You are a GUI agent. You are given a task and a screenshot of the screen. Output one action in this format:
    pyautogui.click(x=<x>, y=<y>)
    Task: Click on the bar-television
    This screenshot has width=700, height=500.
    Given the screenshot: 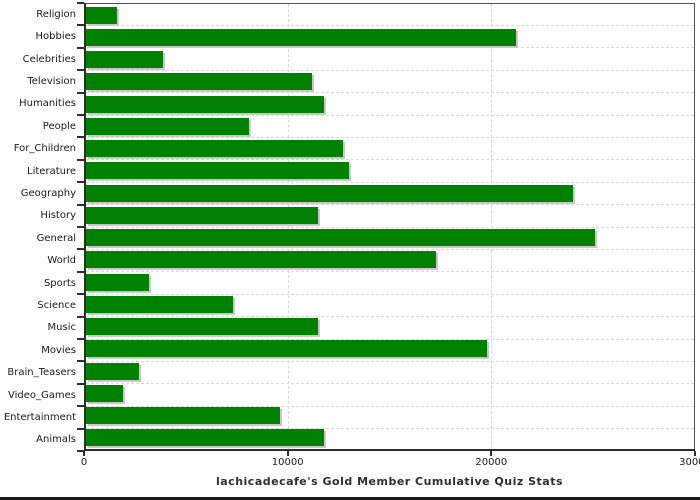 What is the action you would take?
    pyautogui.click(x=199, y=82)
    